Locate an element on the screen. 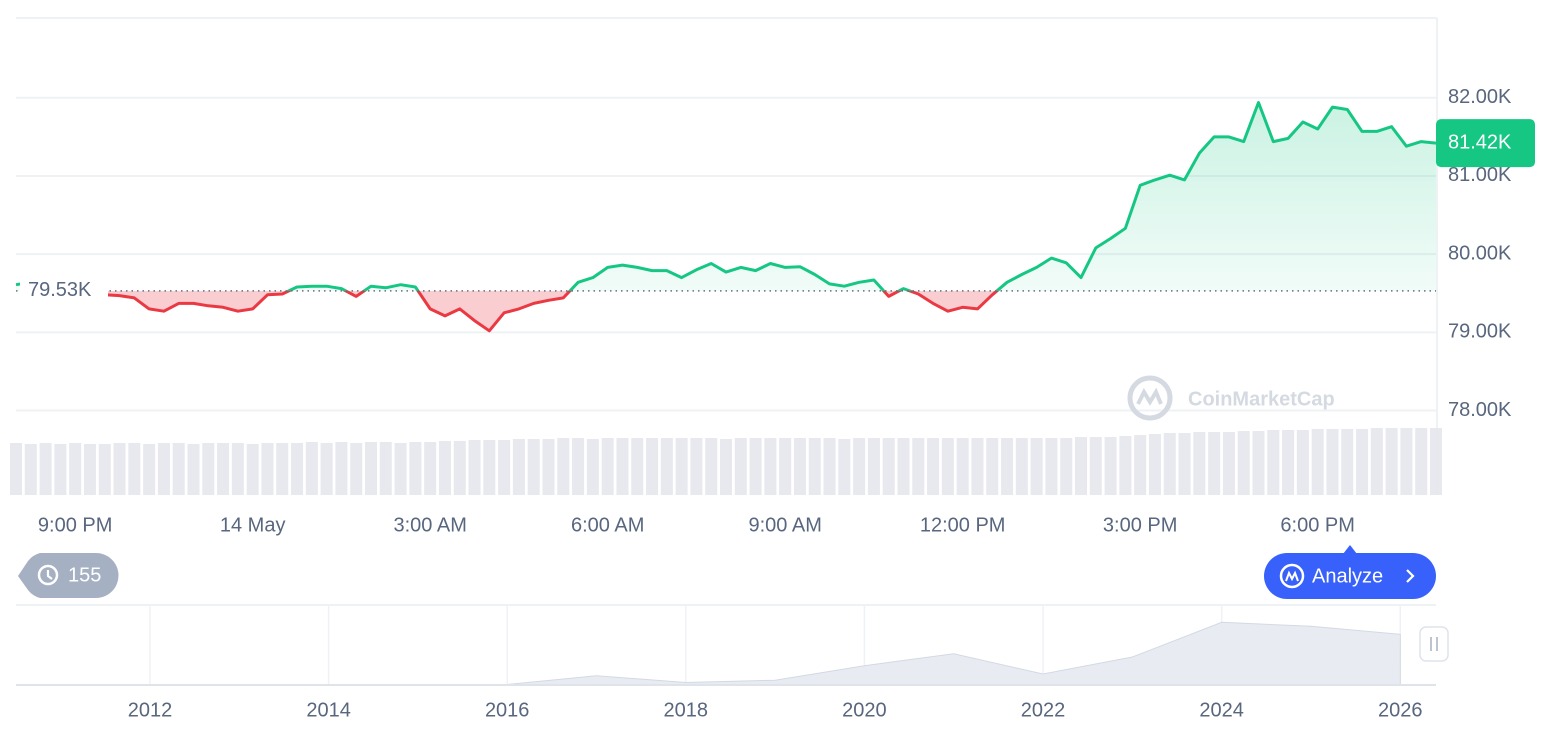 Image resolution: width=1566 pixels, height=732 pixels. reference-label-bg is located at coordinates (64, 290).